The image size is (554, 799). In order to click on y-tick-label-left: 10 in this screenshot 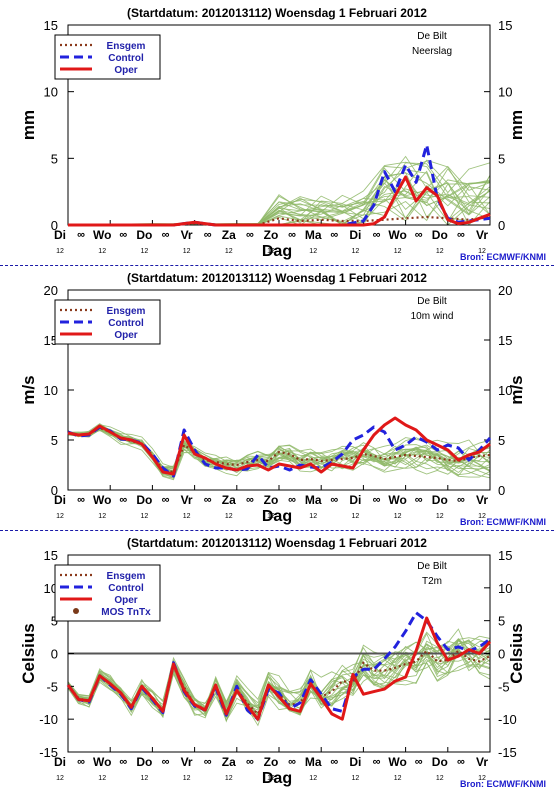, I will do `click(51, 390)`.